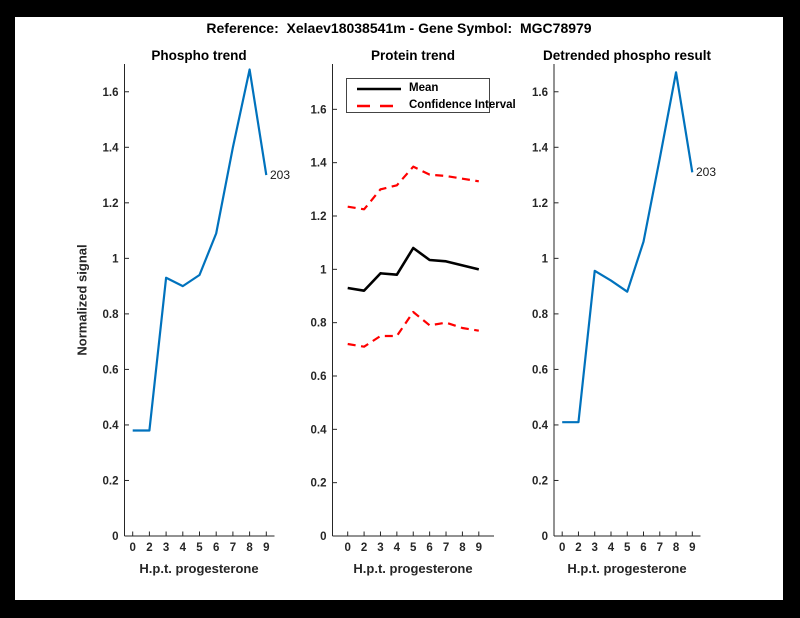  I want to click on subplot3-xlabel: H.p.t. progesterone, so click(627, 568).